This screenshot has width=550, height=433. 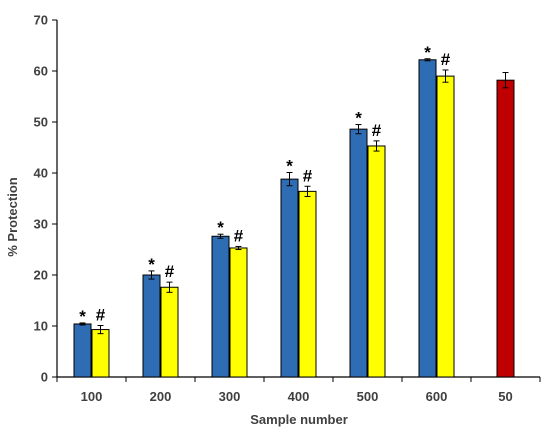 I want to click on y-tick-label: 50, so click(x=41, y=122).